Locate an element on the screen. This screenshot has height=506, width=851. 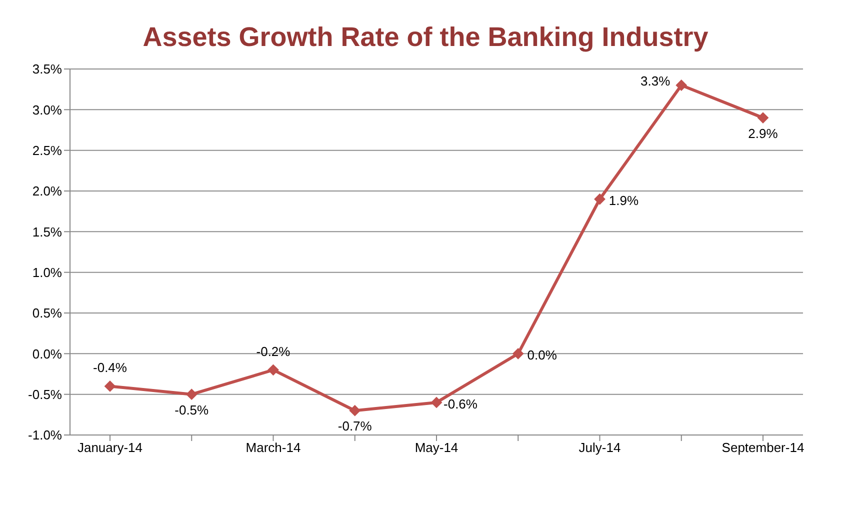
data-label: -0.7% is located at coordinates (355, 426).